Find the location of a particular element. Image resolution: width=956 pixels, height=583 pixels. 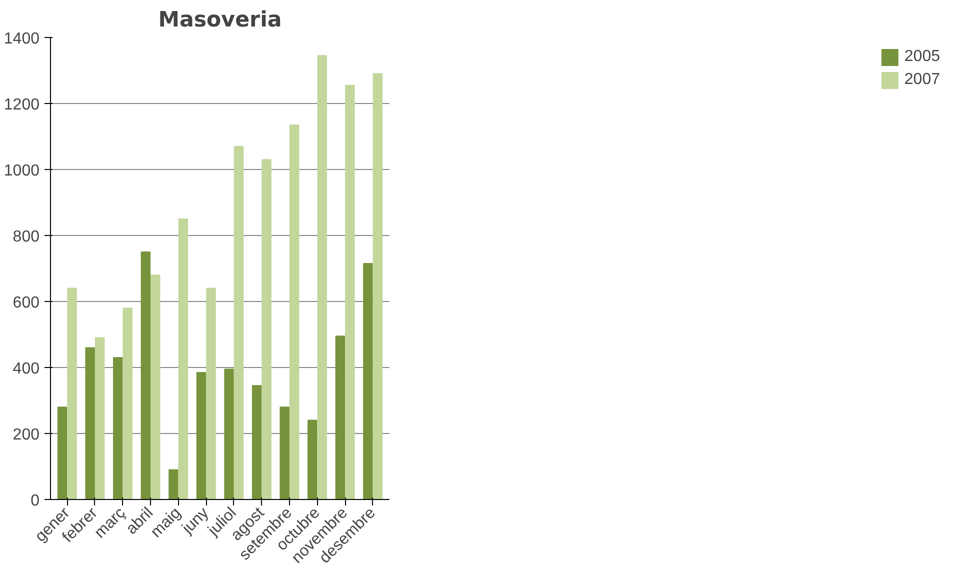

y-tick-label: 0 is located at coordinates (35, 501).